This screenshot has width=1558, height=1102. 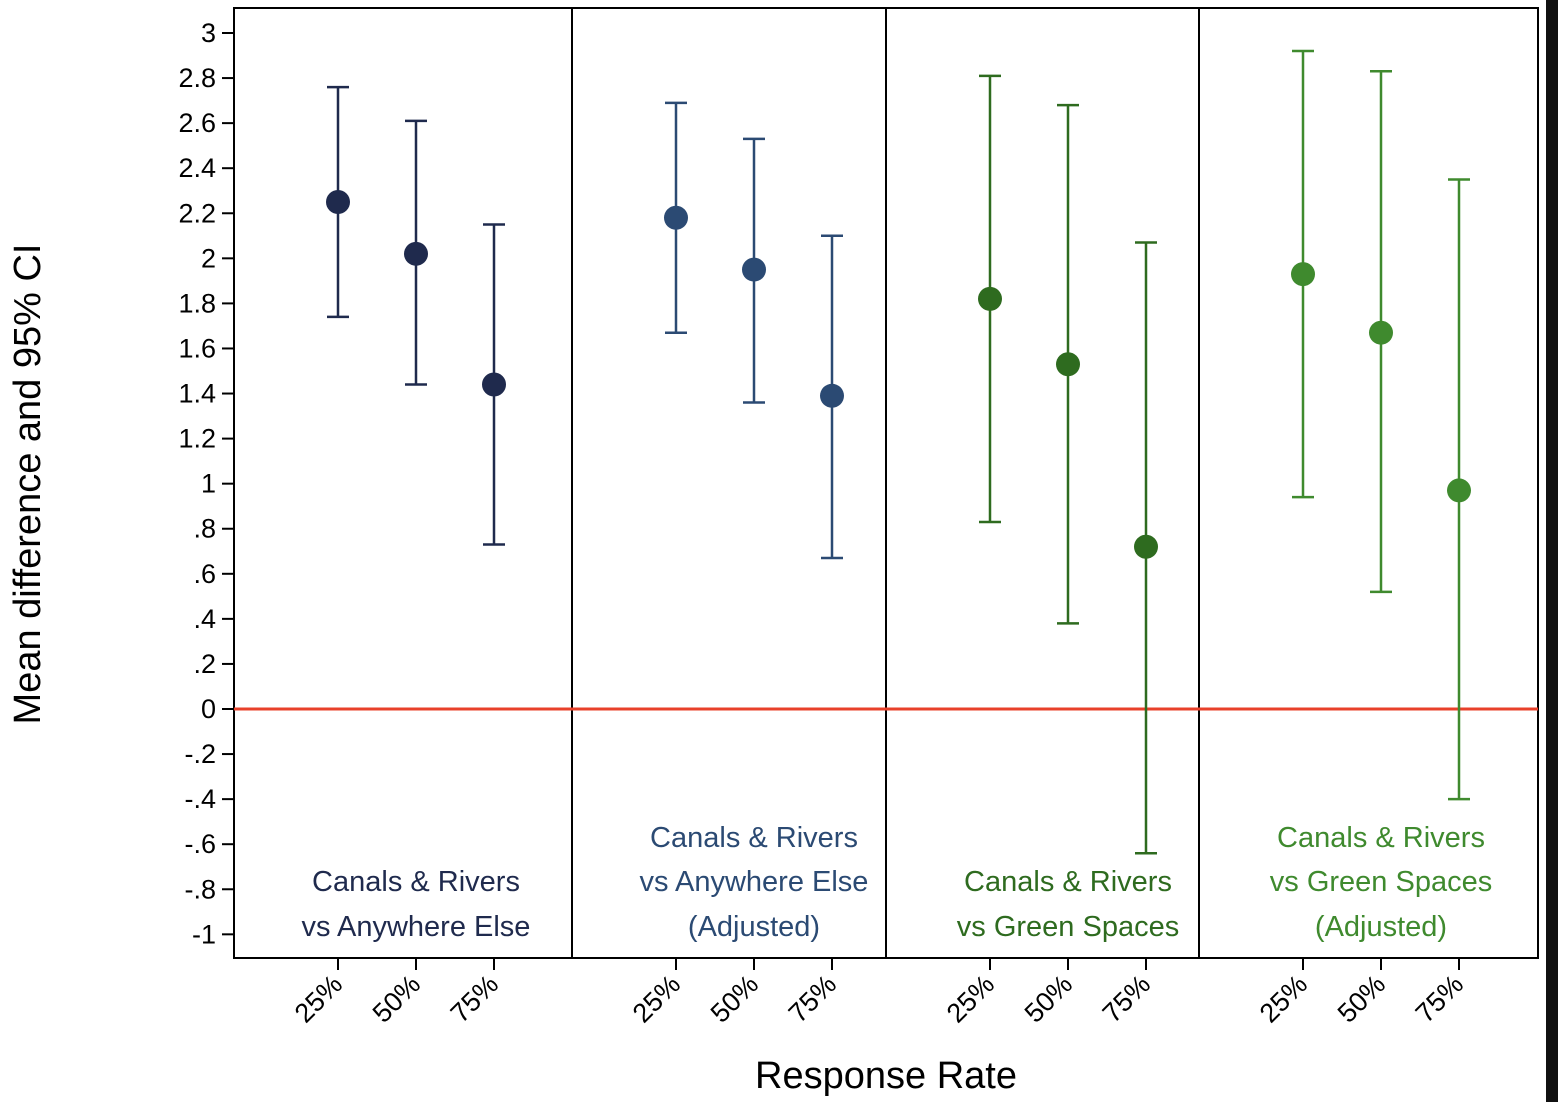 What do you see at coordinates (197, 213) in the screenshot?
I see `y-tick-label: 2.2` at bounding box center [197, 213].